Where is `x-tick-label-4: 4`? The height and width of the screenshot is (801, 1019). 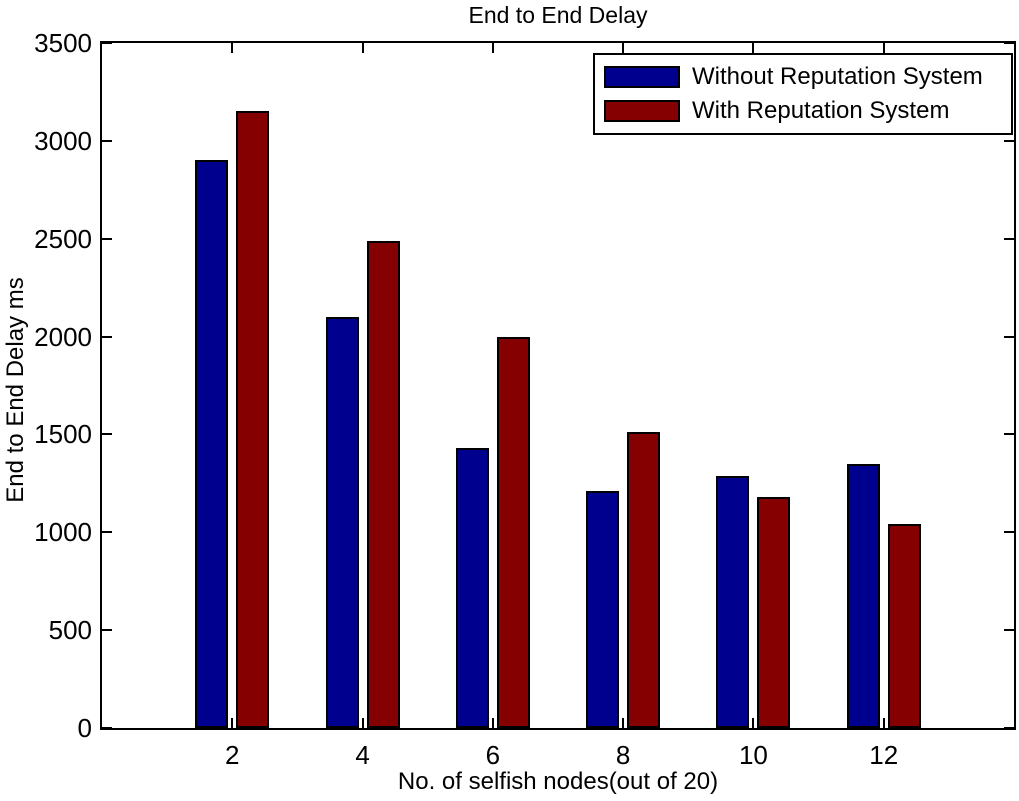
x-tick-label-4: 4 is located at coordinates (362, 755).